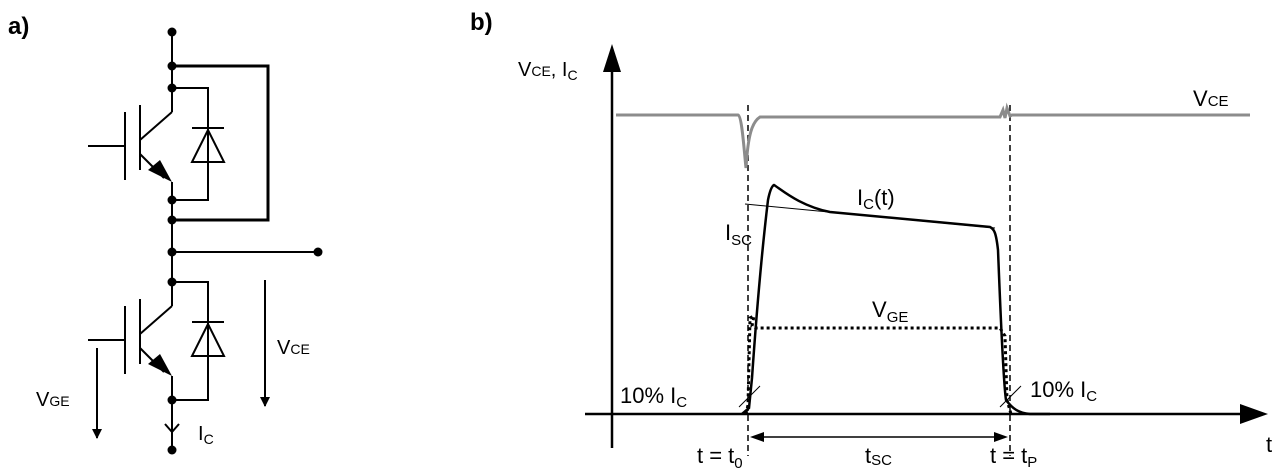 This screenshot has width=1282, height=471. What do you see at coordinates (160, 171) in the screenshot?
I see `upper-emitter-arrow` at bounding box center [160, 171].